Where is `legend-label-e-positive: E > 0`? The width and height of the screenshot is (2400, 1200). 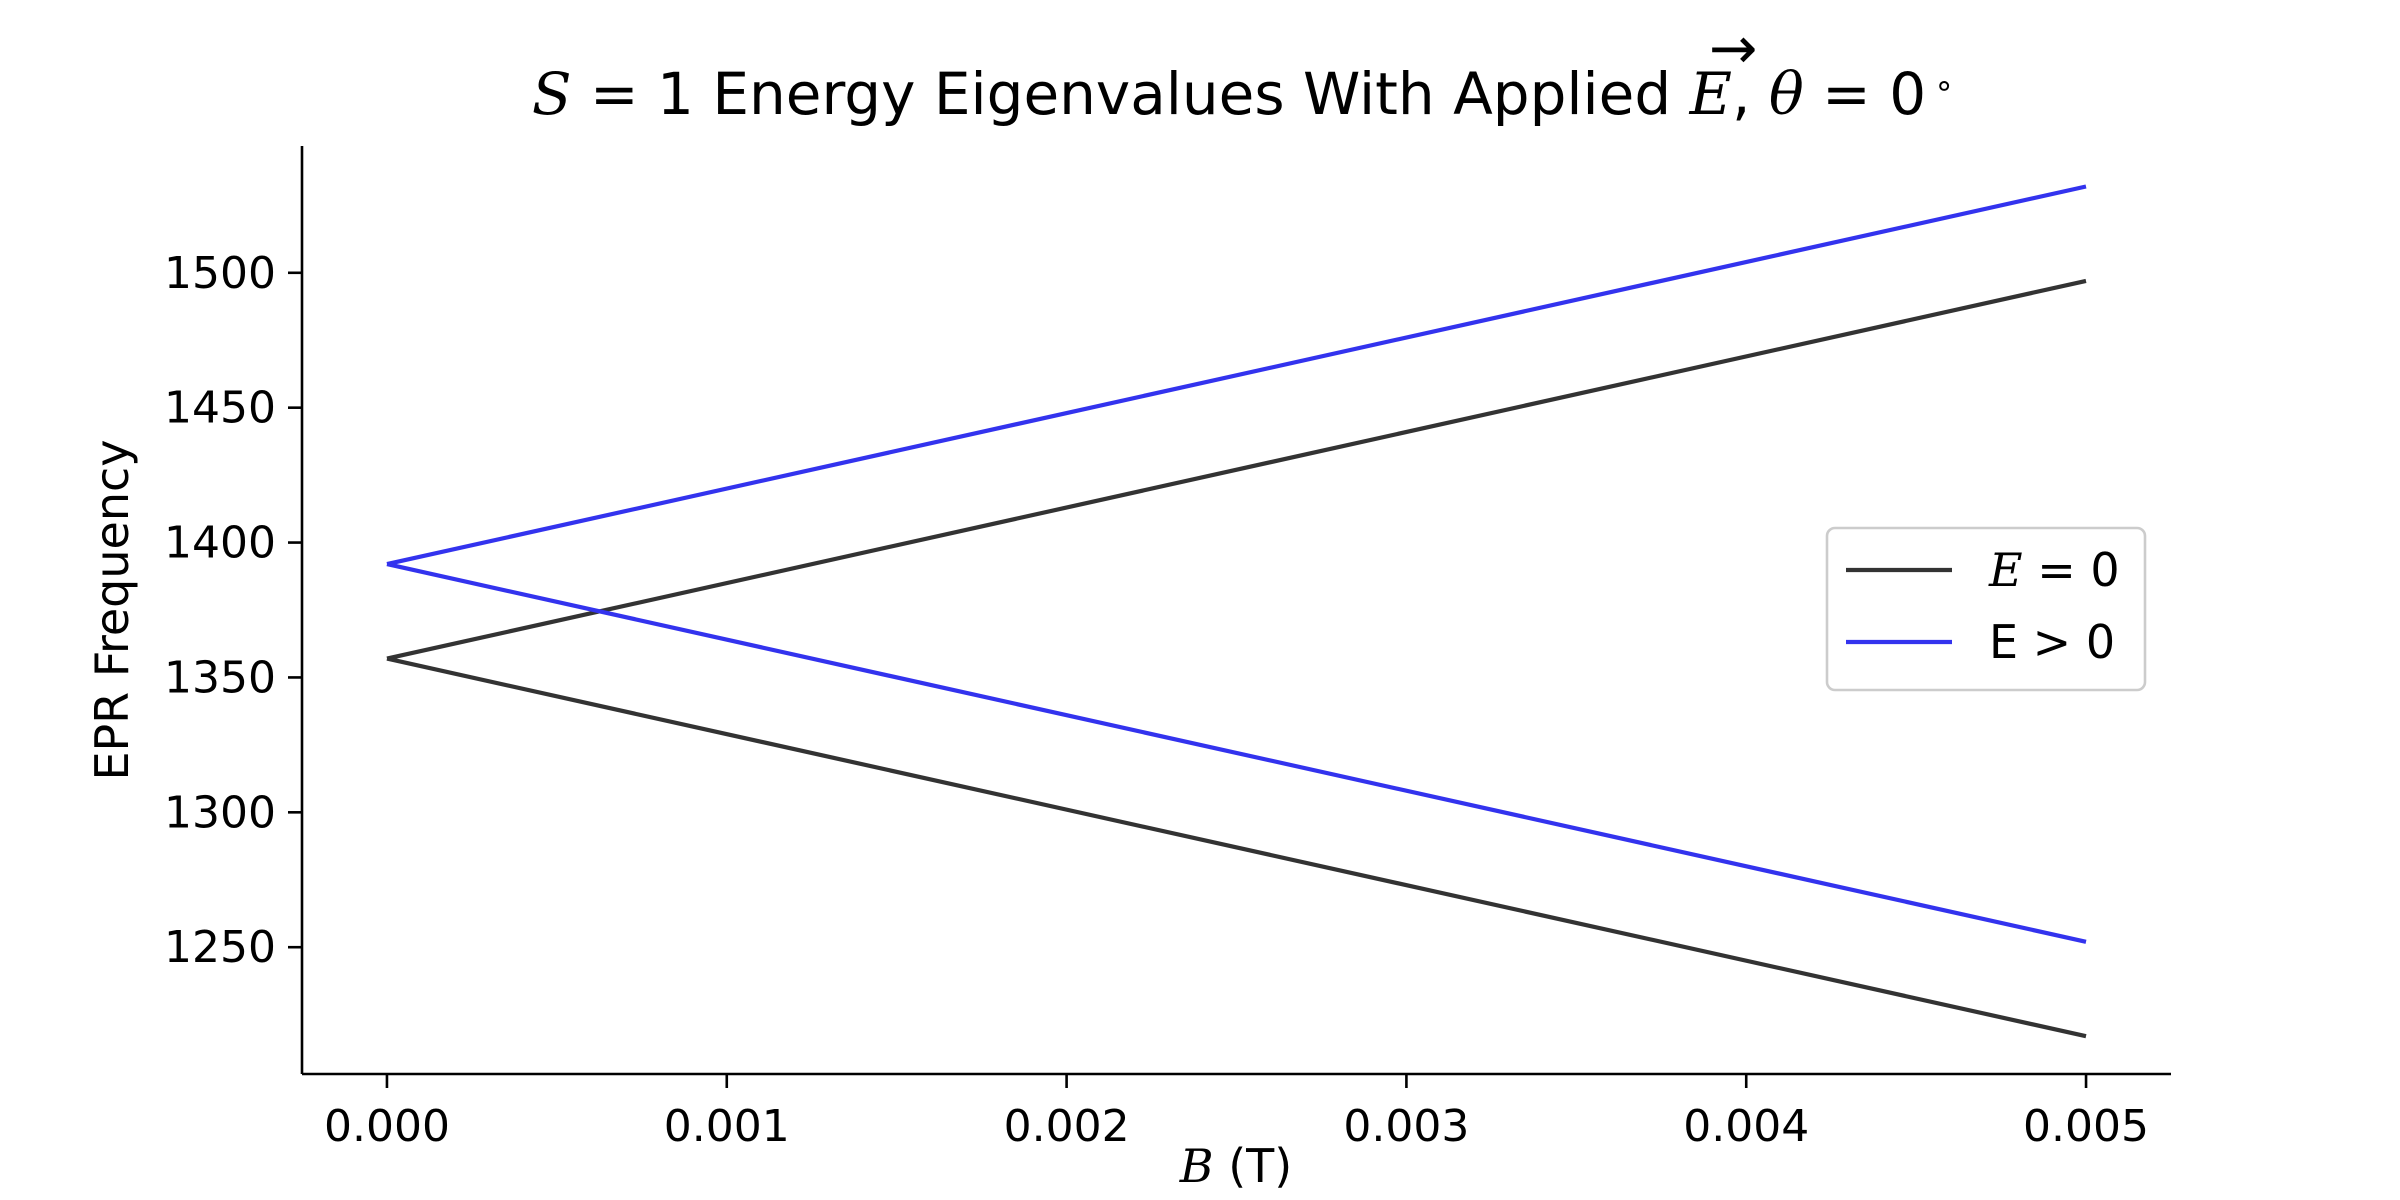 legend-label-e-positive: E > 0 is located at coordinates (2052, 642).